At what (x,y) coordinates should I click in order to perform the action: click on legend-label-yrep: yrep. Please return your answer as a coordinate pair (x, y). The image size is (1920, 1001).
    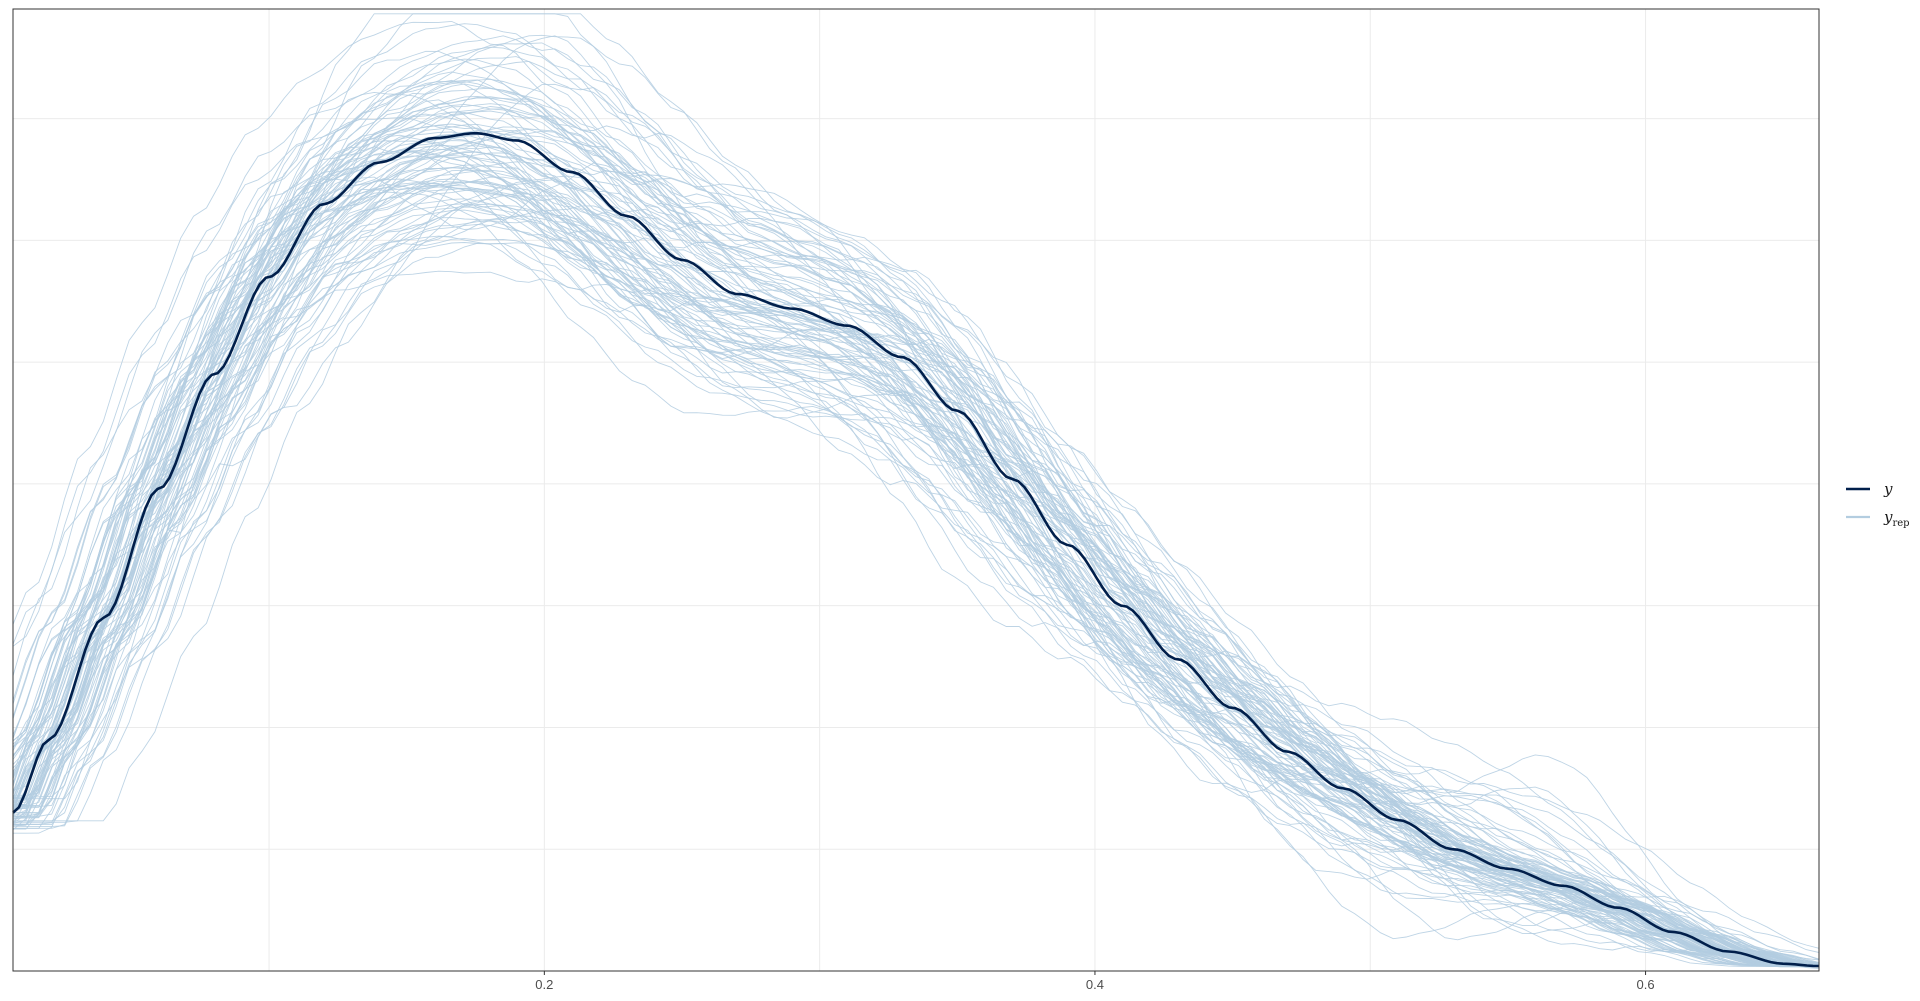
    Looking at the image, I should click on (1896, 518).